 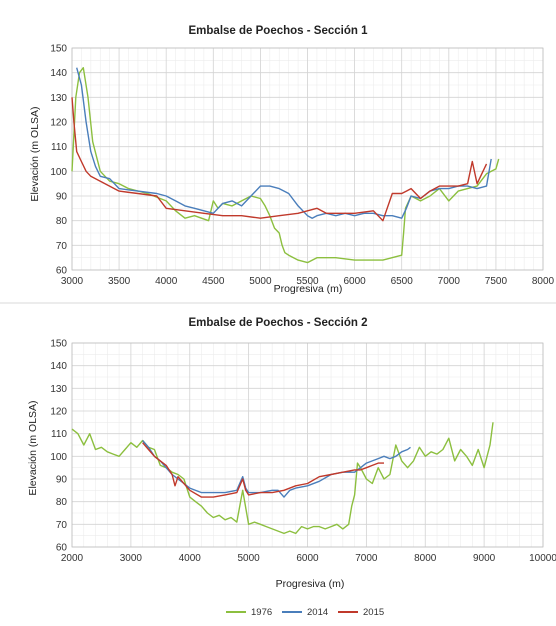 I want to click on x-tick-label: 5500, so click(x=307, y=281).